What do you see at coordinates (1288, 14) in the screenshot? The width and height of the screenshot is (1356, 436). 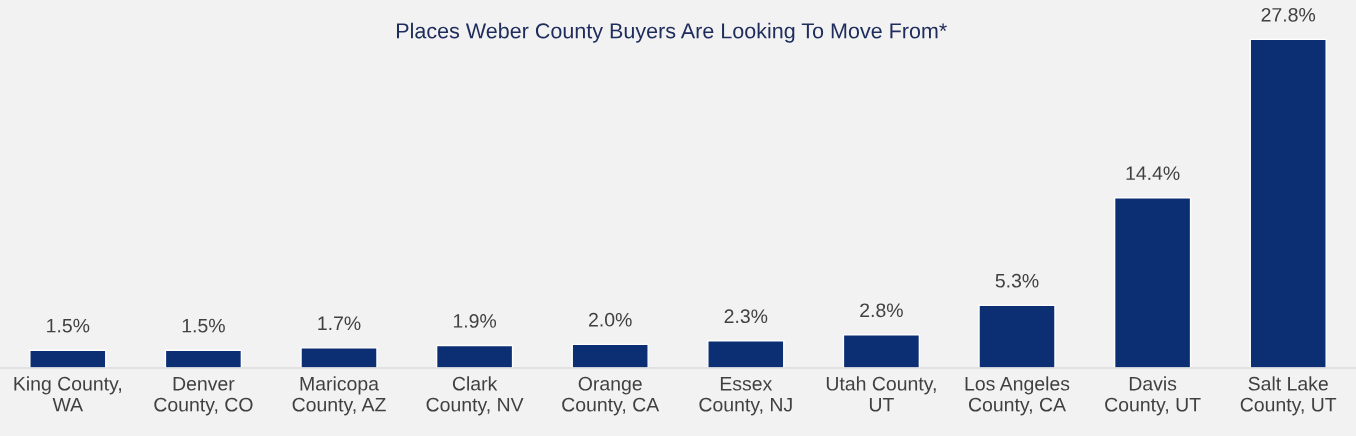 I see `data-label: 27.8%` at bounding box center [1288, 14].